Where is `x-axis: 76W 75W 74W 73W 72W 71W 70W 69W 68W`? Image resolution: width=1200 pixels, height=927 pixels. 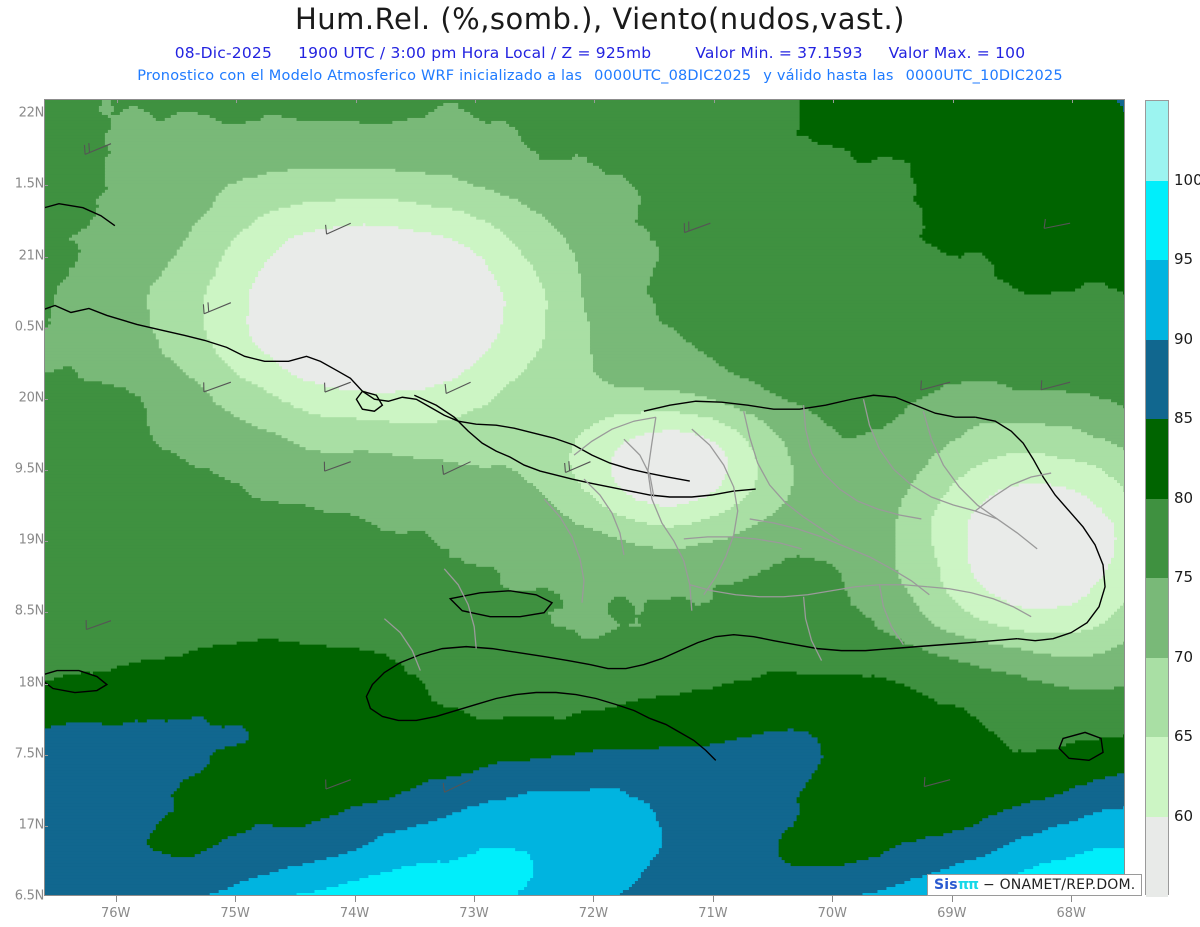 x-axis: 76W 75W 74W 73W 72W 71W 70W 69W 68W is located at coordinates (584, 911).